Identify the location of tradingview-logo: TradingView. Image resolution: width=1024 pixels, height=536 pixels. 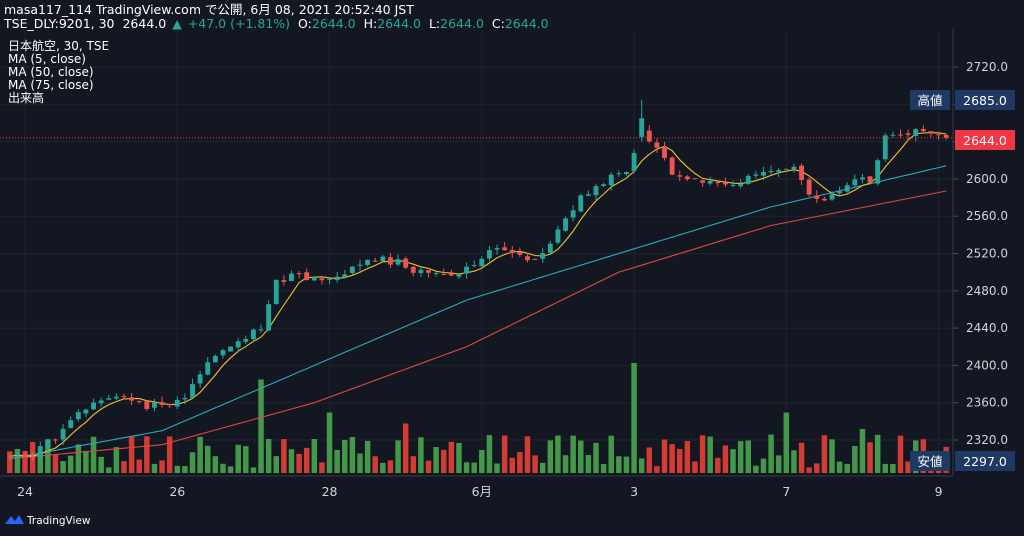
(48, 521).